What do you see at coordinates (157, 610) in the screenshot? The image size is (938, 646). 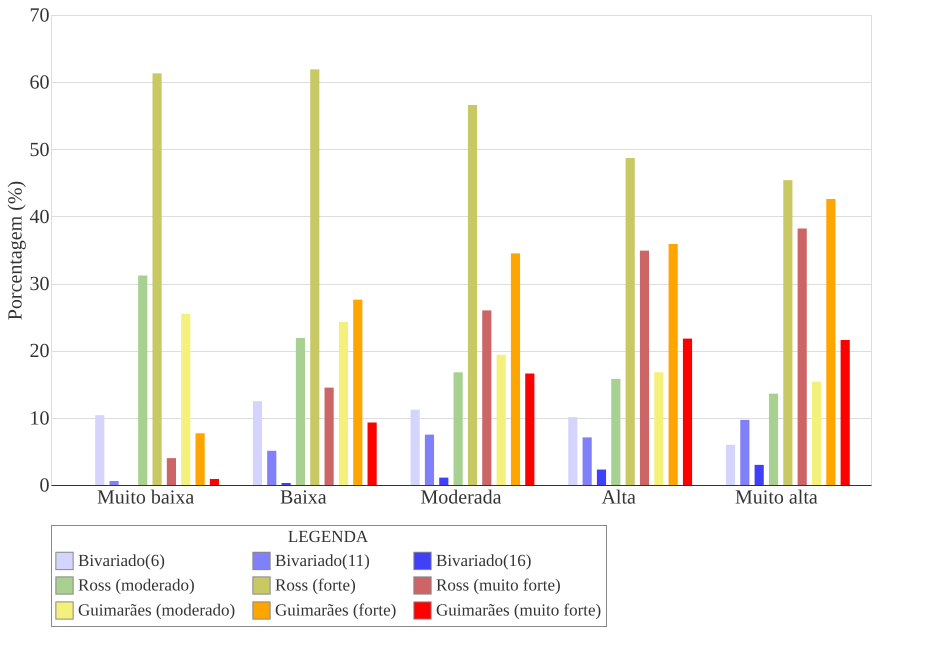 I see `legend-label: Guimarães (moderado)` at bounding box center [157, 610].